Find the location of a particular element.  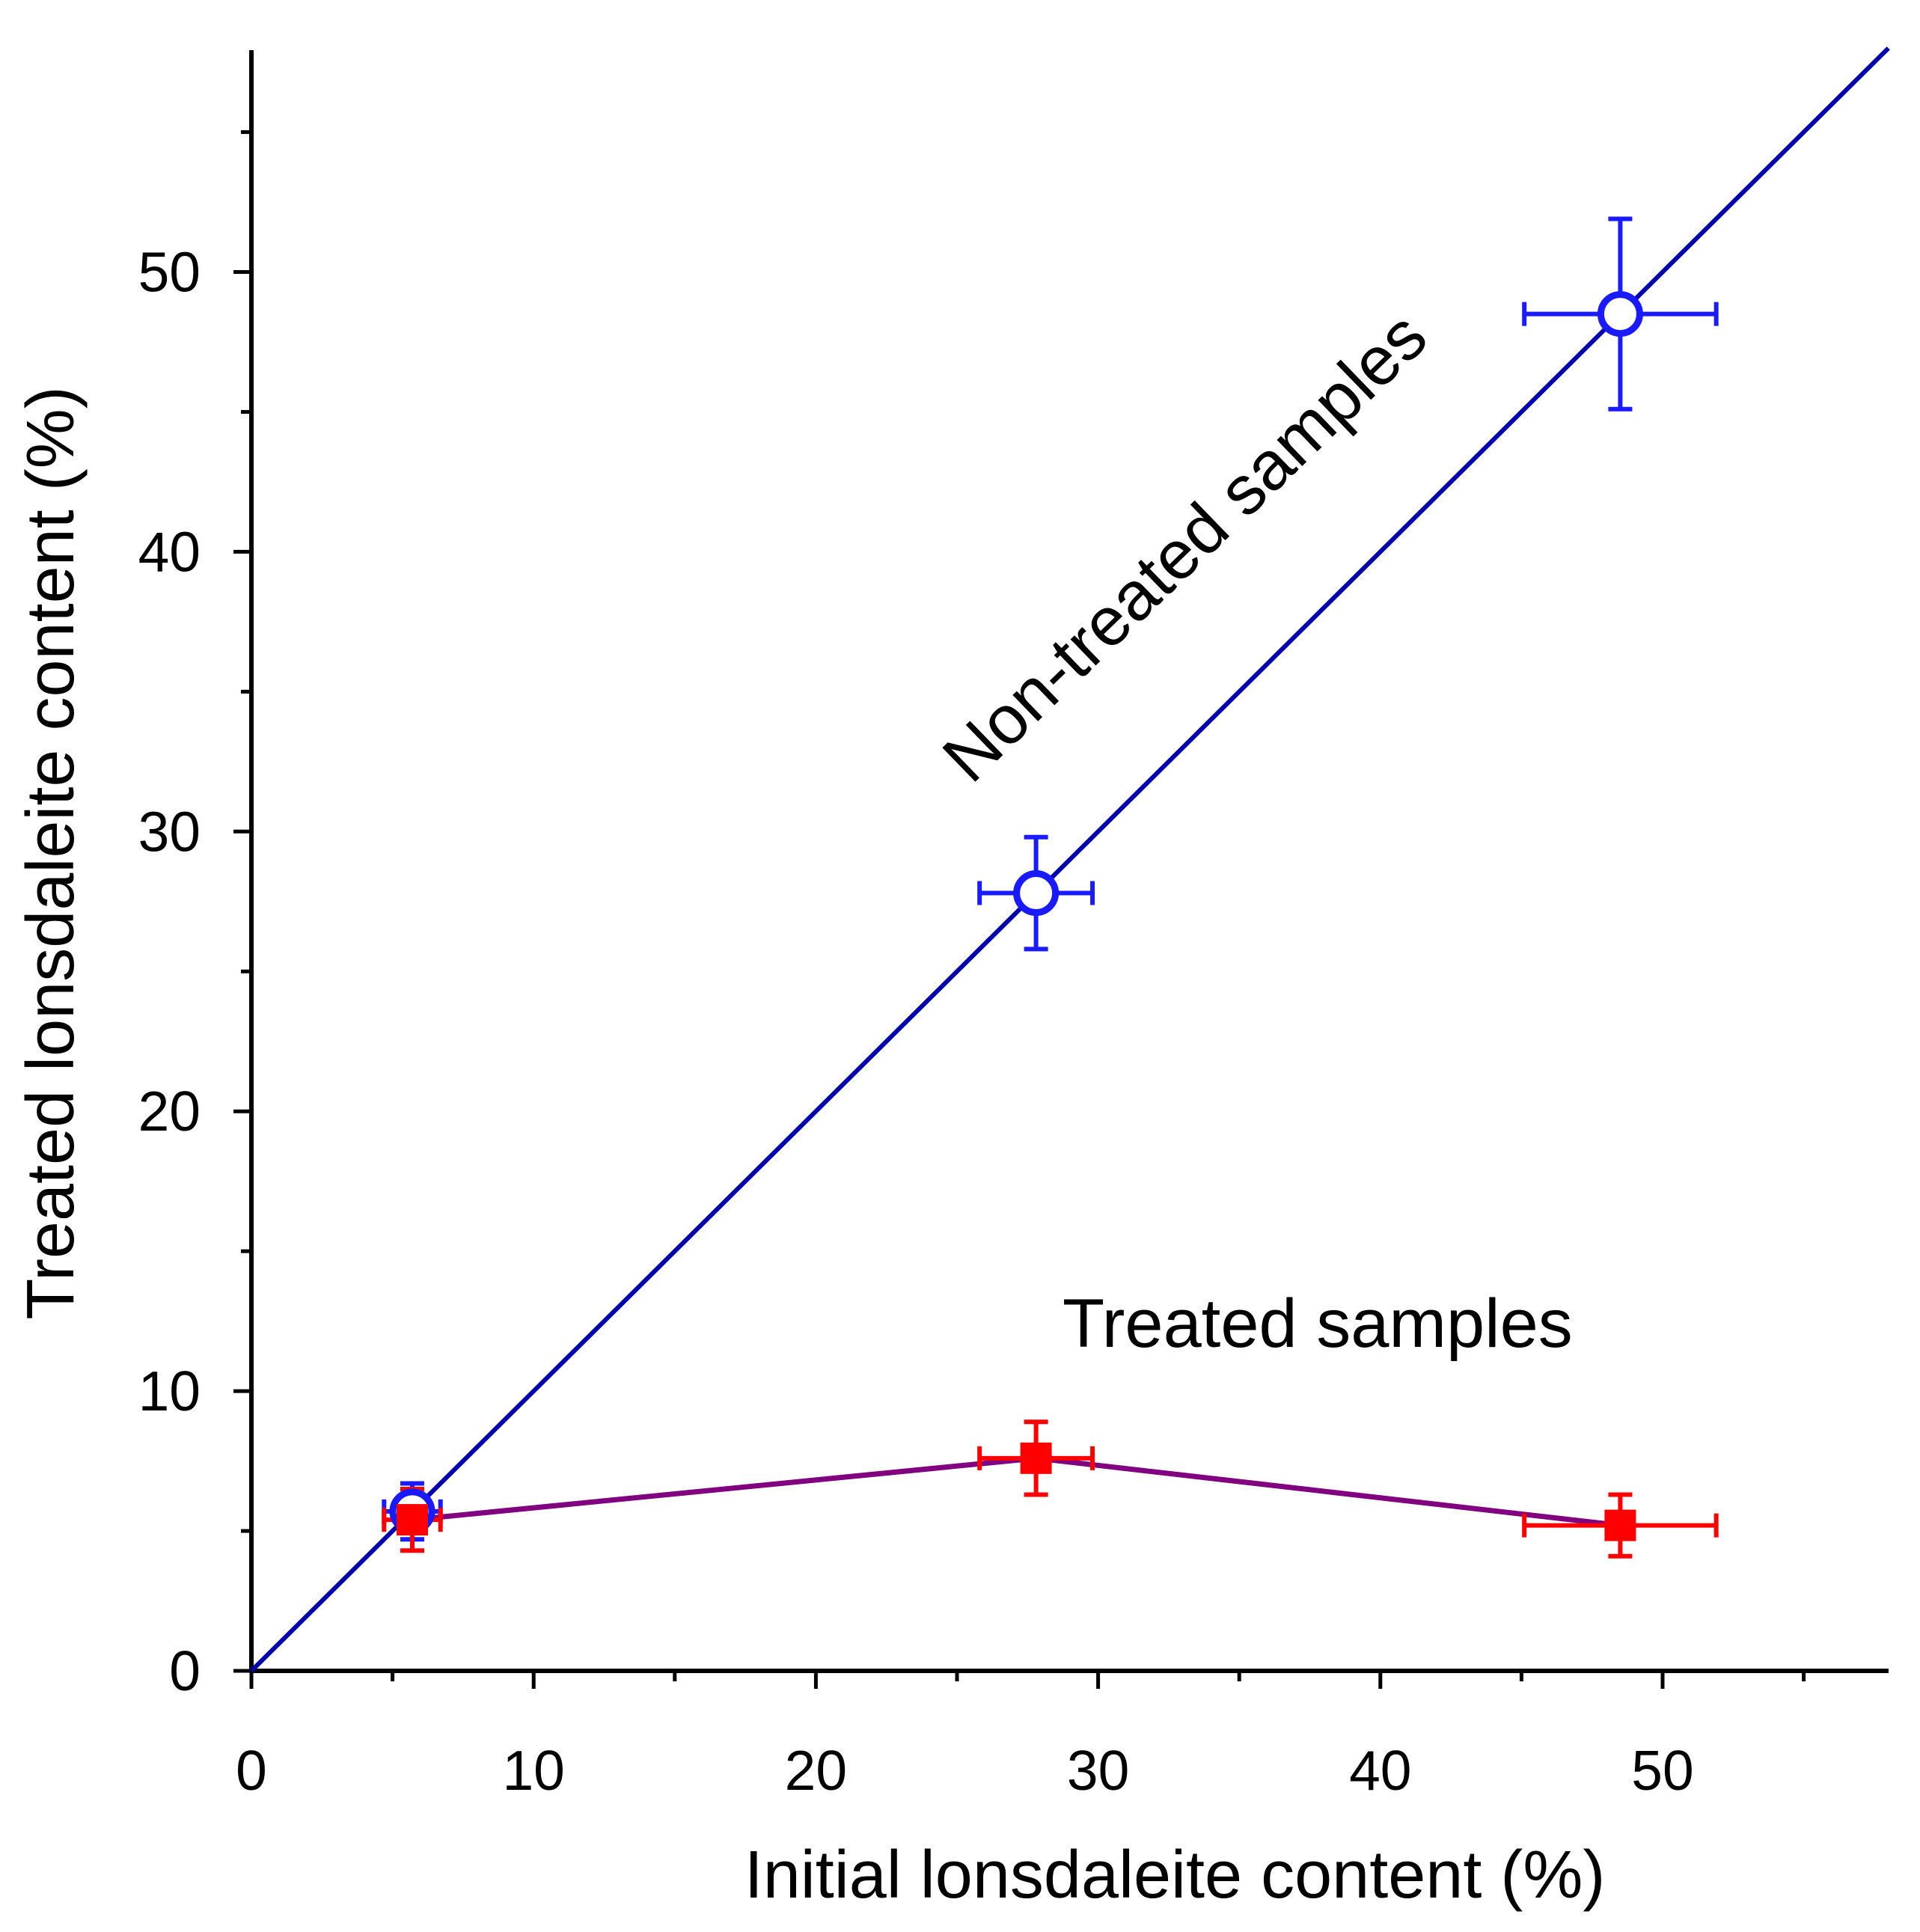

x-axis-title: Initial lonsdaleite content (%) is located at coordinates (1175, 1876).